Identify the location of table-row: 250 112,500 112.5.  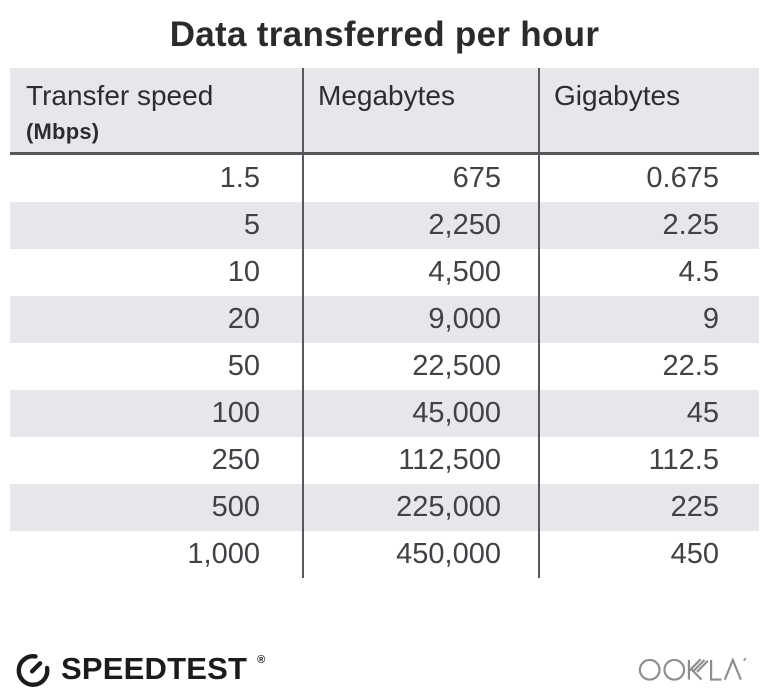
(384, 460).